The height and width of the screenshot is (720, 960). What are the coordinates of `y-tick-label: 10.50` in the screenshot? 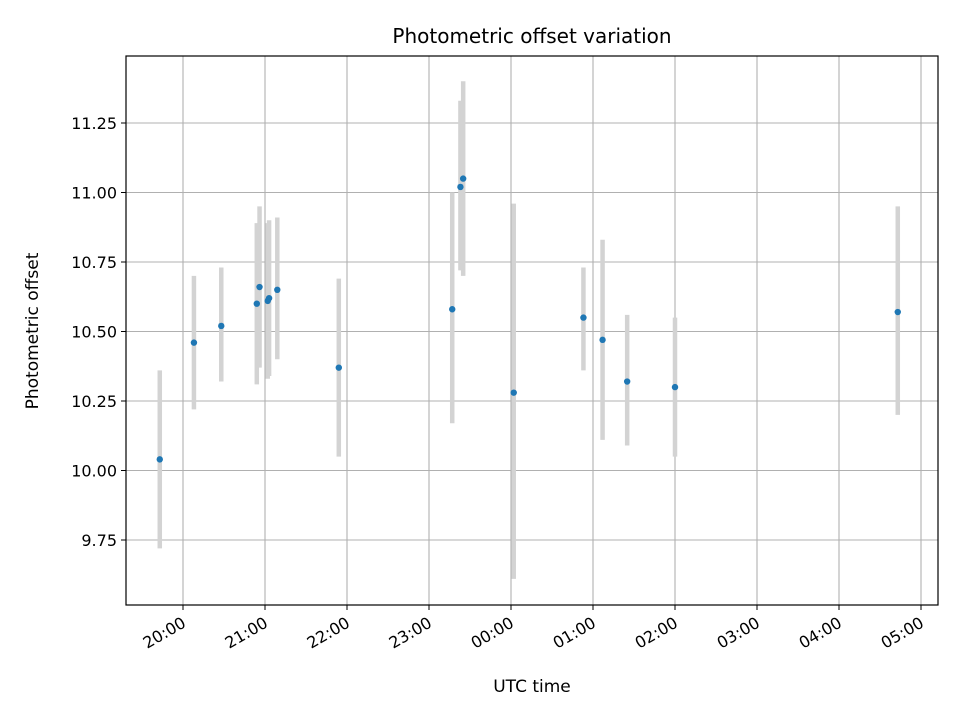 It's located at (94, 332).